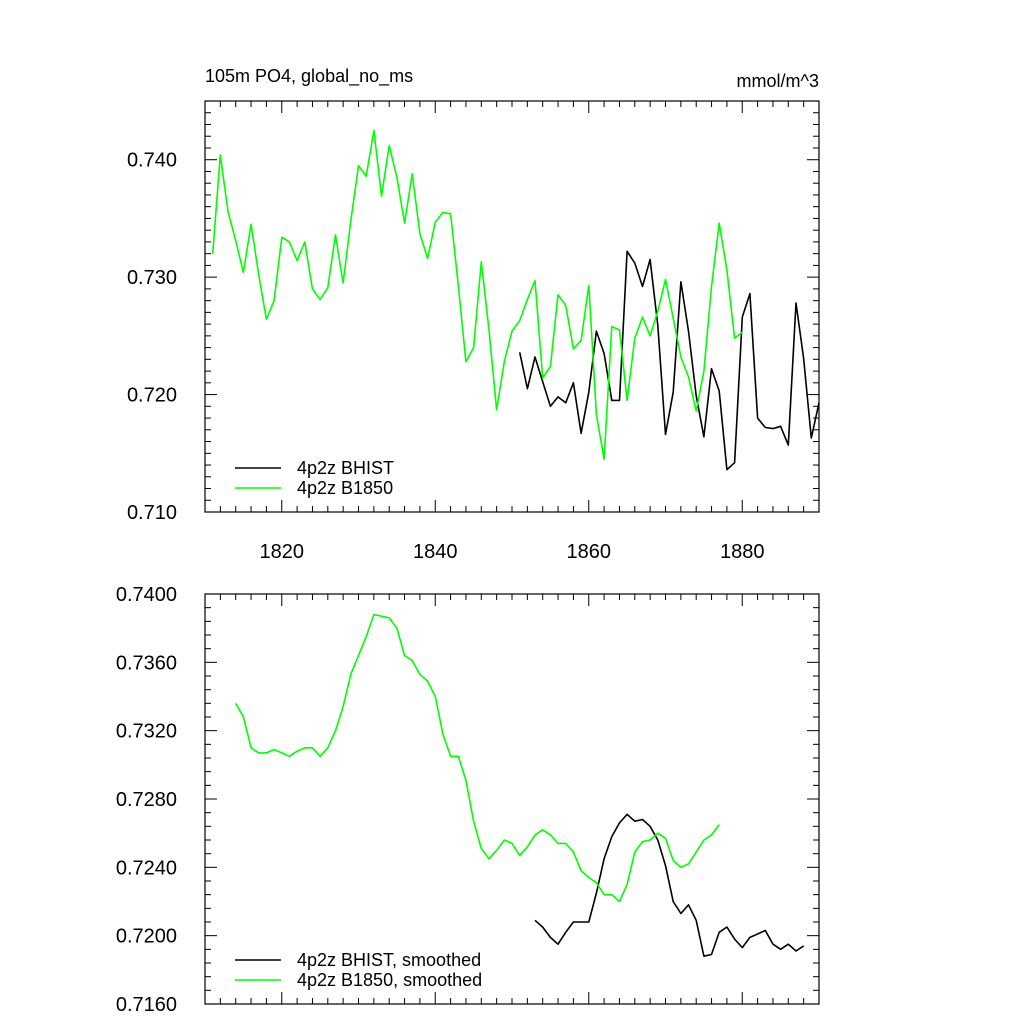  Describe the element at coordinates (309, 76) in the screenshot. I see `chart-title: 105m PO4, global_no_ms` at that location.